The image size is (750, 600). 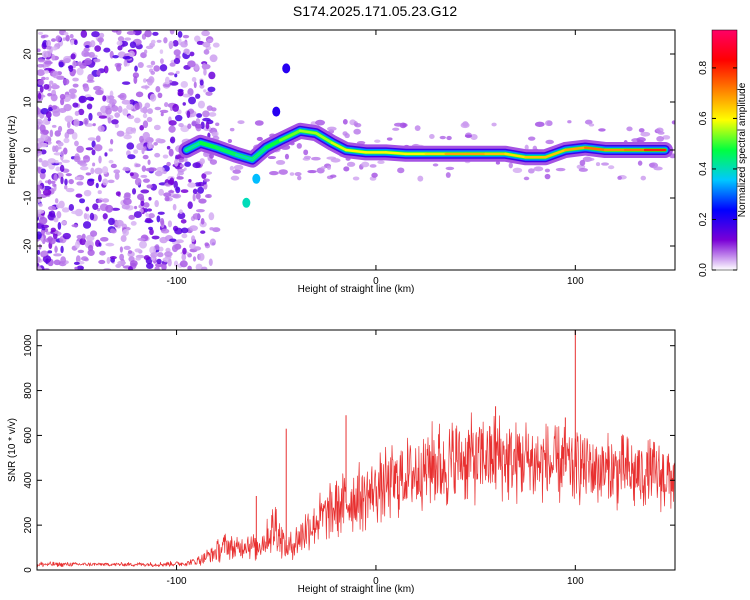 What do you see at coordinates (376, 581) in the screenshot?
I see `x-tick-label: 0` at bounding box center [376, 581].